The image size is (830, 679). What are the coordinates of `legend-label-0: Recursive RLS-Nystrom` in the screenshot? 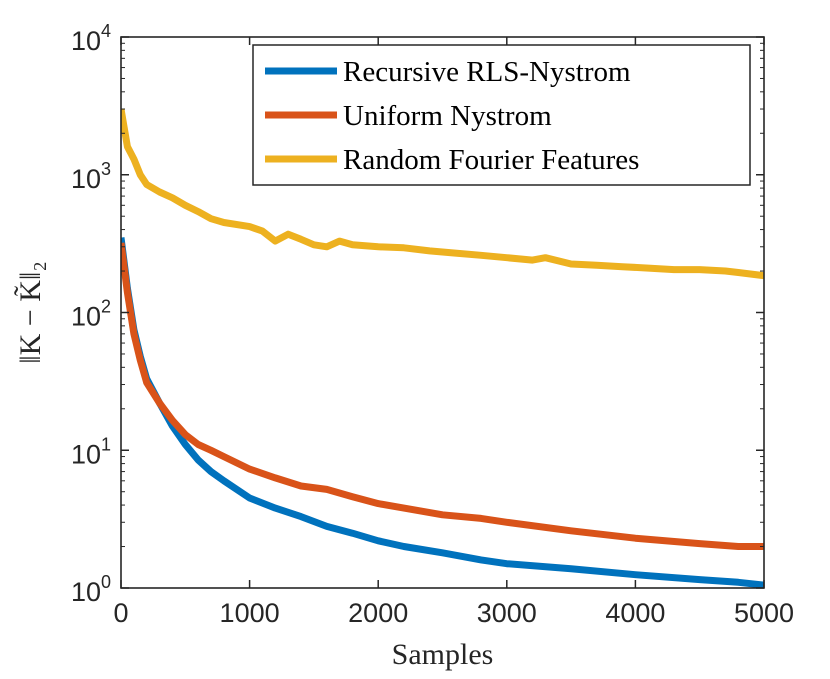 It's located at (487, 72).